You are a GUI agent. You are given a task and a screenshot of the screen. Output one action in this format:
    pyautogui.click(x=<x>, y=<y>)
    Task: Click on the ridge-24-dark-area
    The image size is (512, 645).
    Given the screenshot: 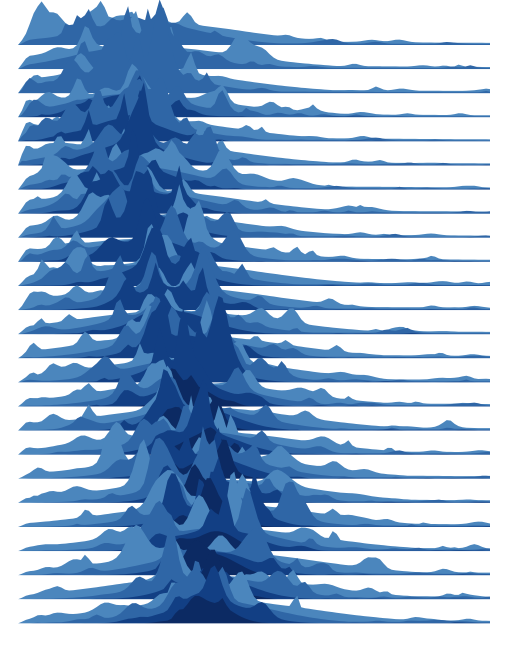 What is the action you would take?
    pyautogui.click(x=254, y=583)
    